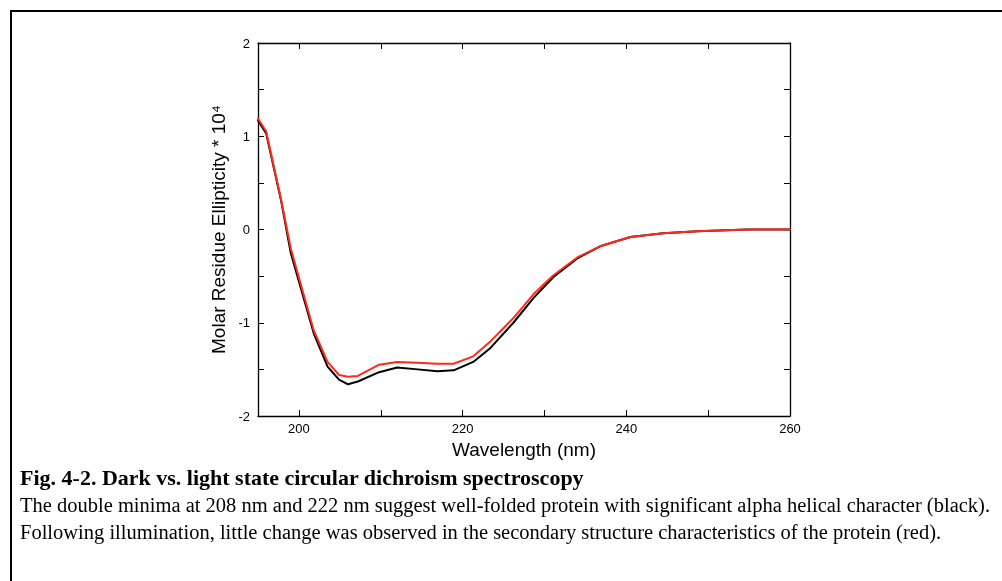 Image resolution: width=1002 pixels, height=581 pixels. What do you see at coordinates (246, 43) in the screenshot?
I see `y-tick-label: 2` at bounding box center [246, 43].